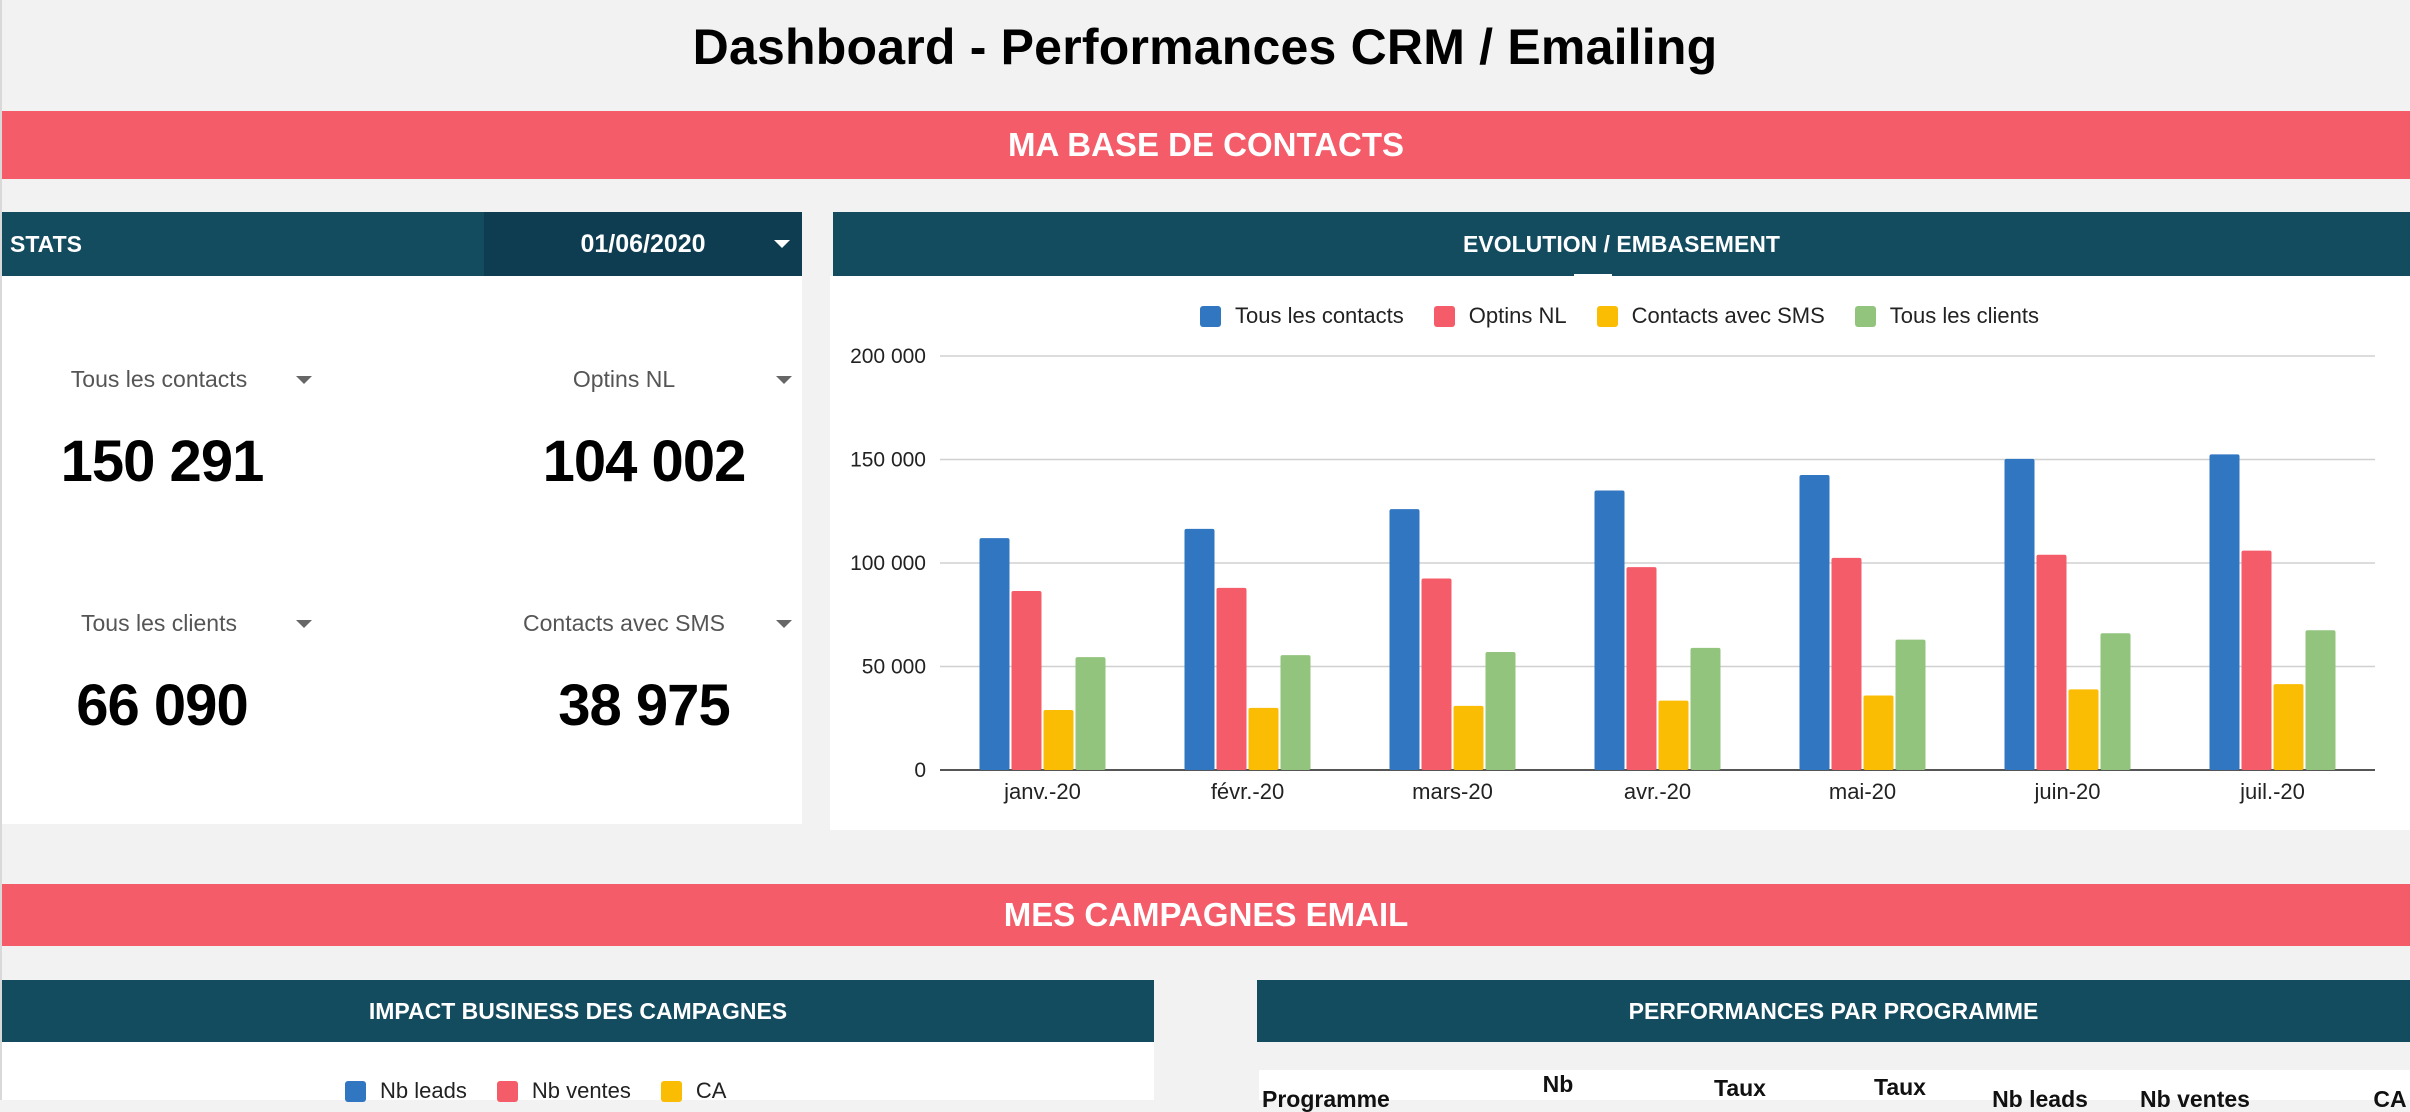 This screenshot has width=2410, height=1112. Describe the element at coordinates (693, 1091) in the screenshot. I see `legend-item: CA` at that location.